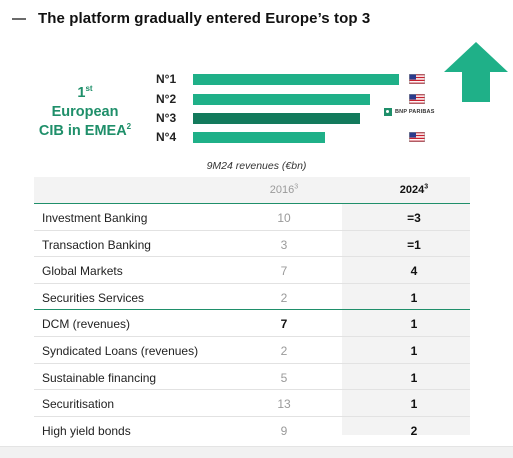  I want to click on rank-label-3: N°3, so click(166, 118).